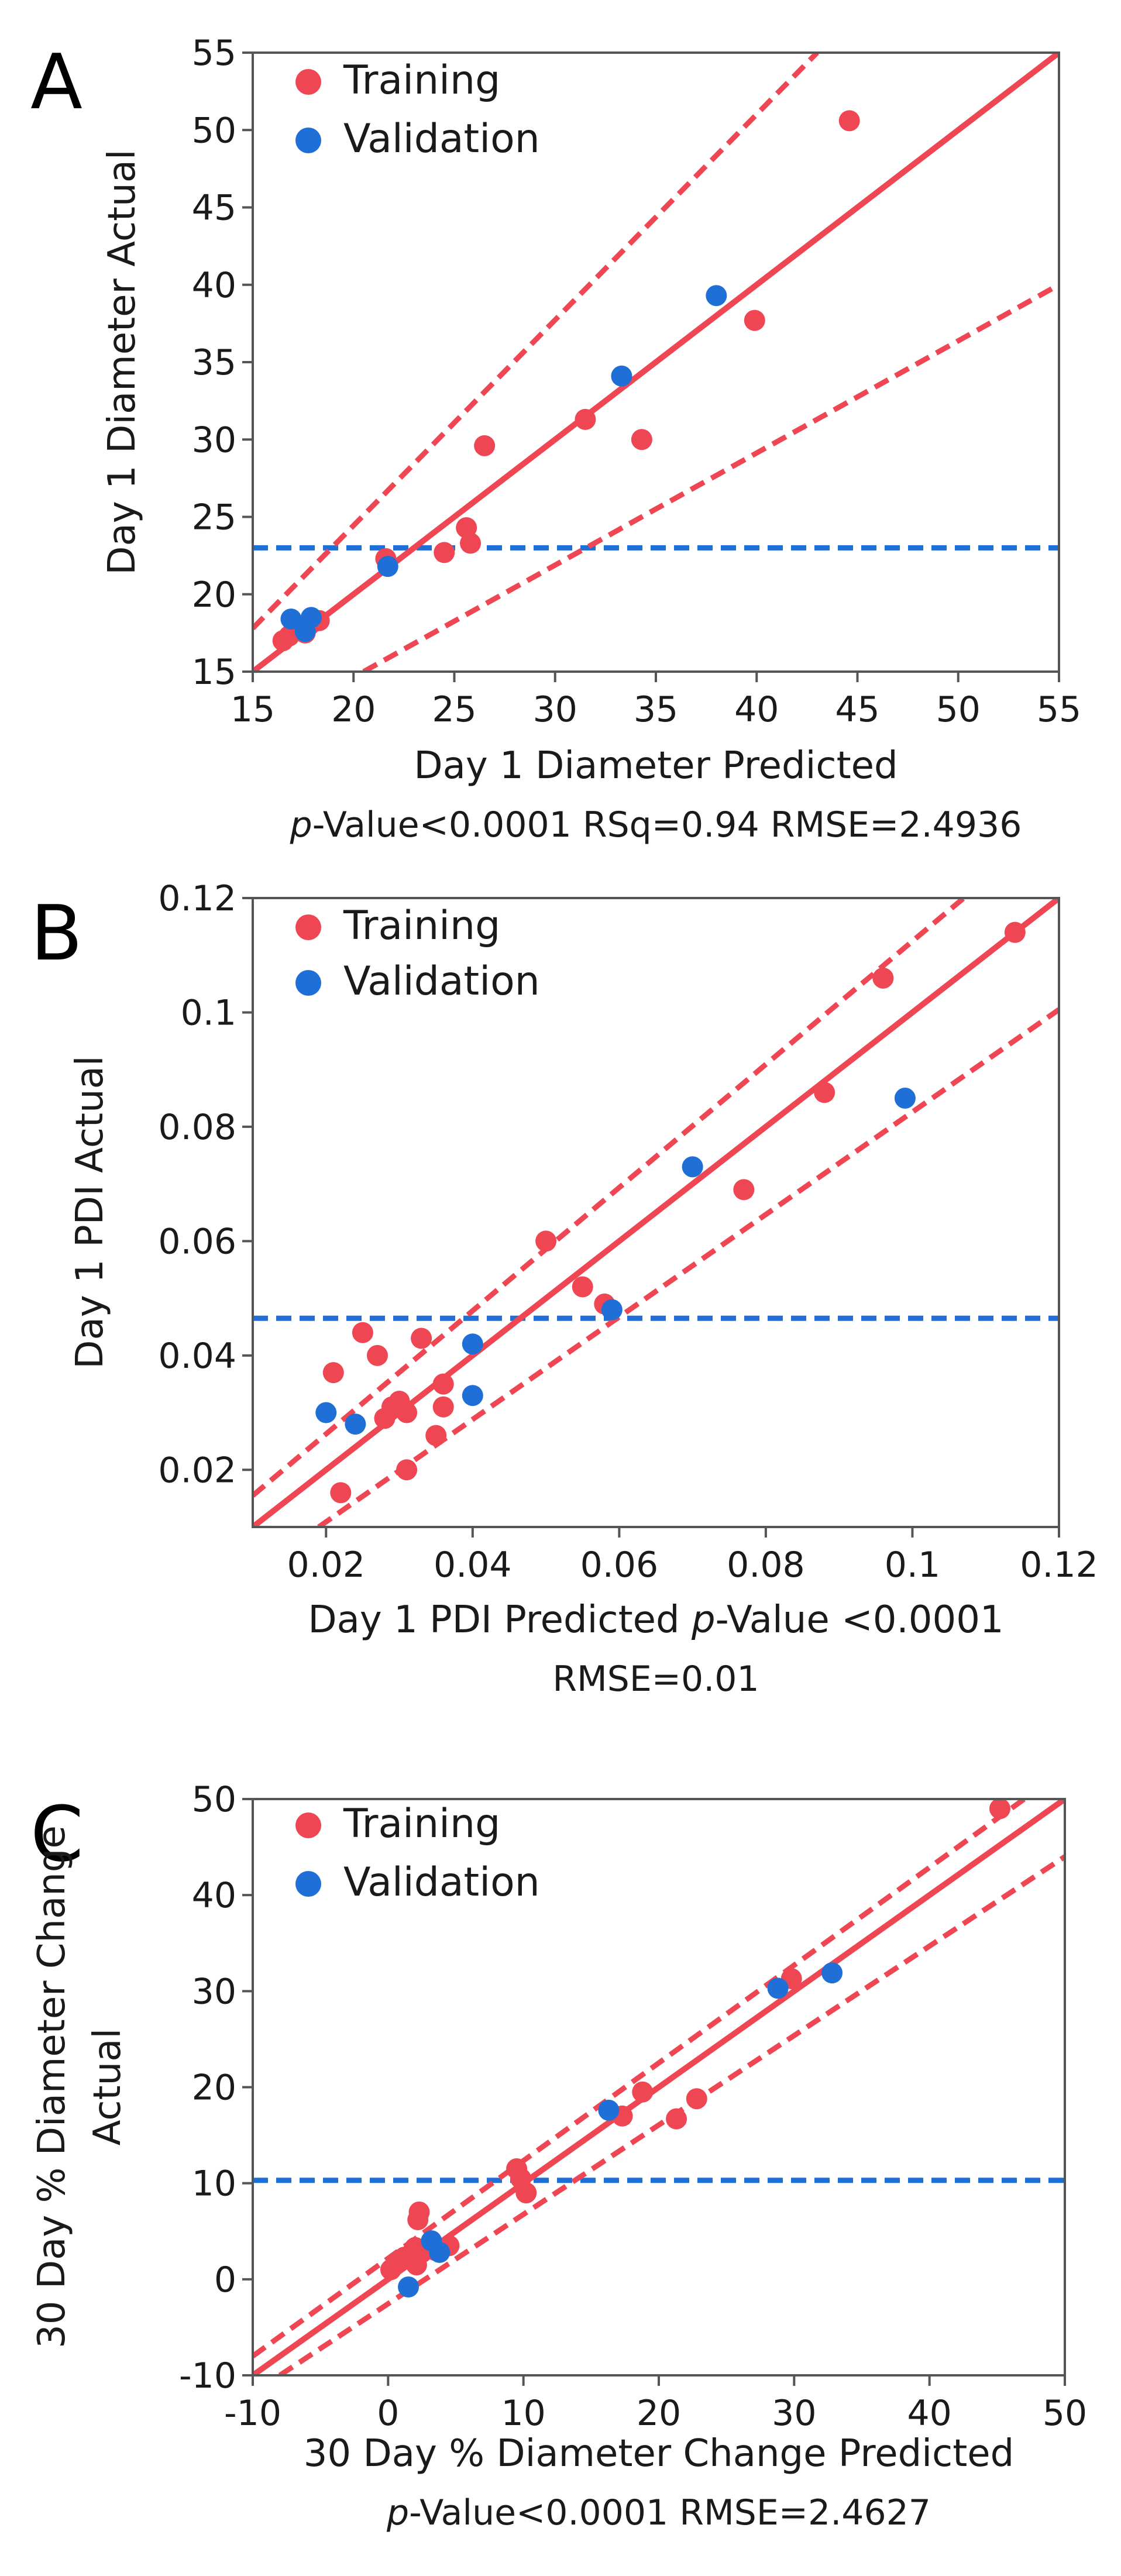 This screenshot has width=1121, height=2576. What do you see at coordinates (107, 2087) in the screenshot?
I see `y-axis-label-line2: Actual` at bounding box center [107, 2087].